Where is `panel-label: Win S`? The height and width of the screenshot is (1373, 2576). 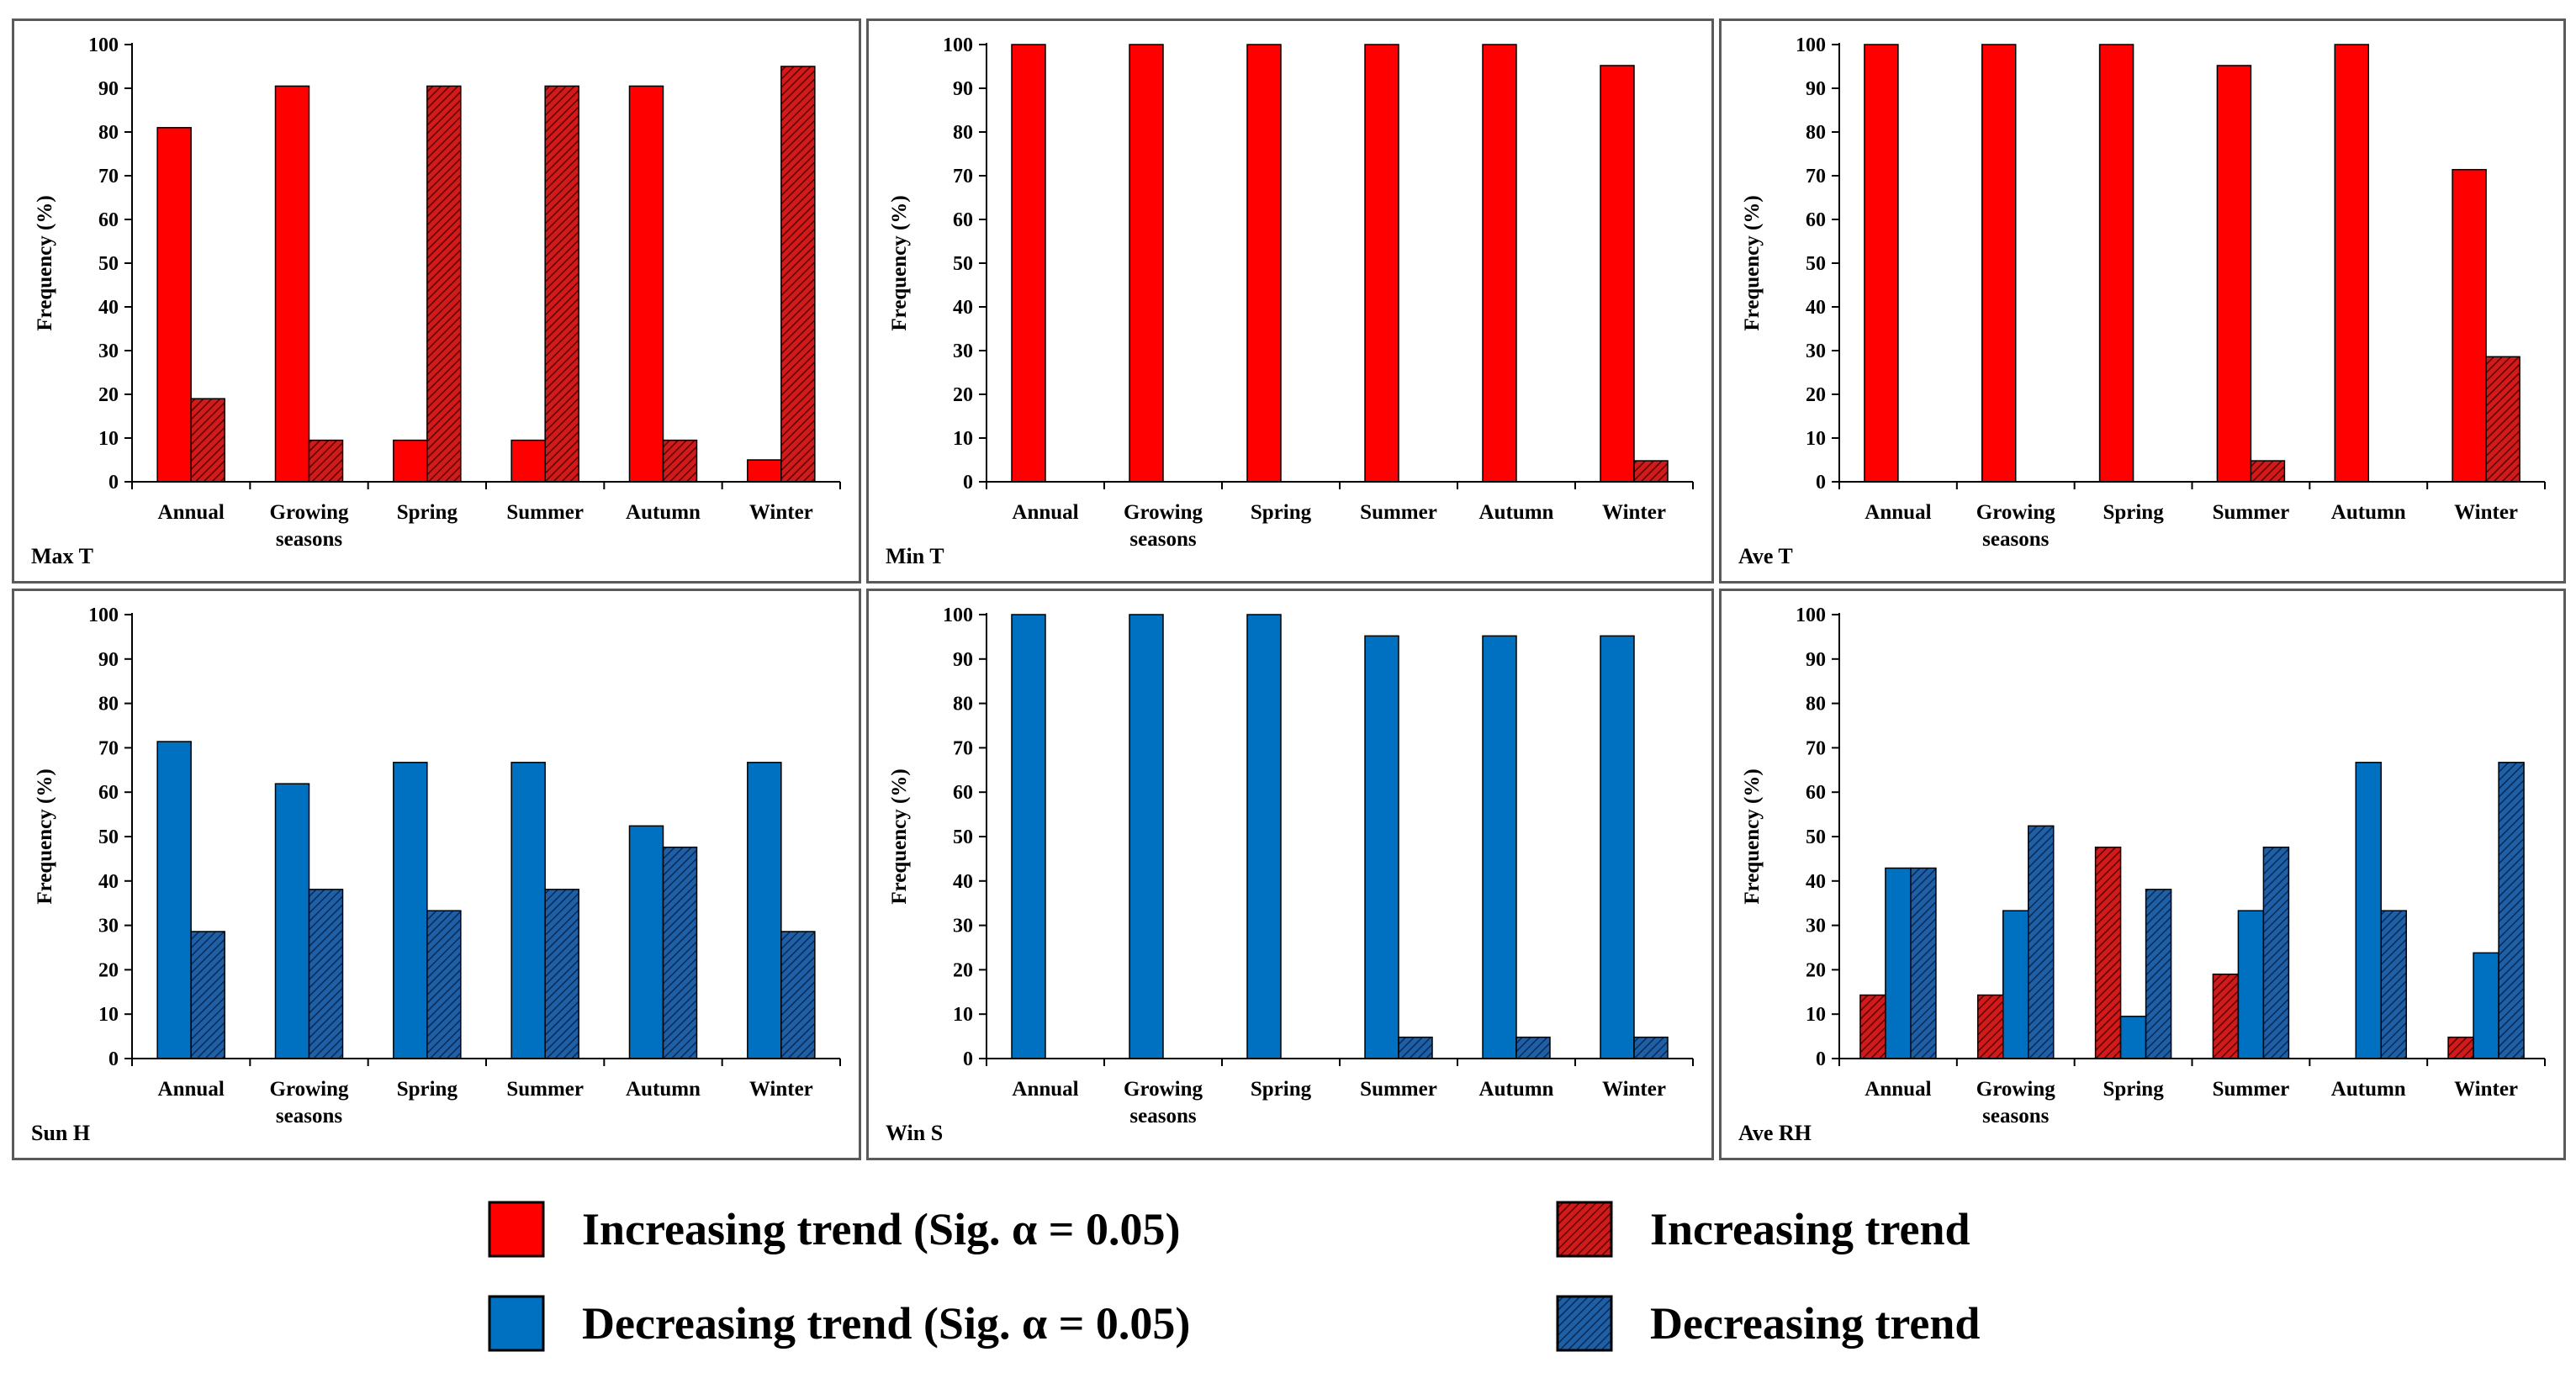
panel-label: Win S is located at coordinates (915, 1133).